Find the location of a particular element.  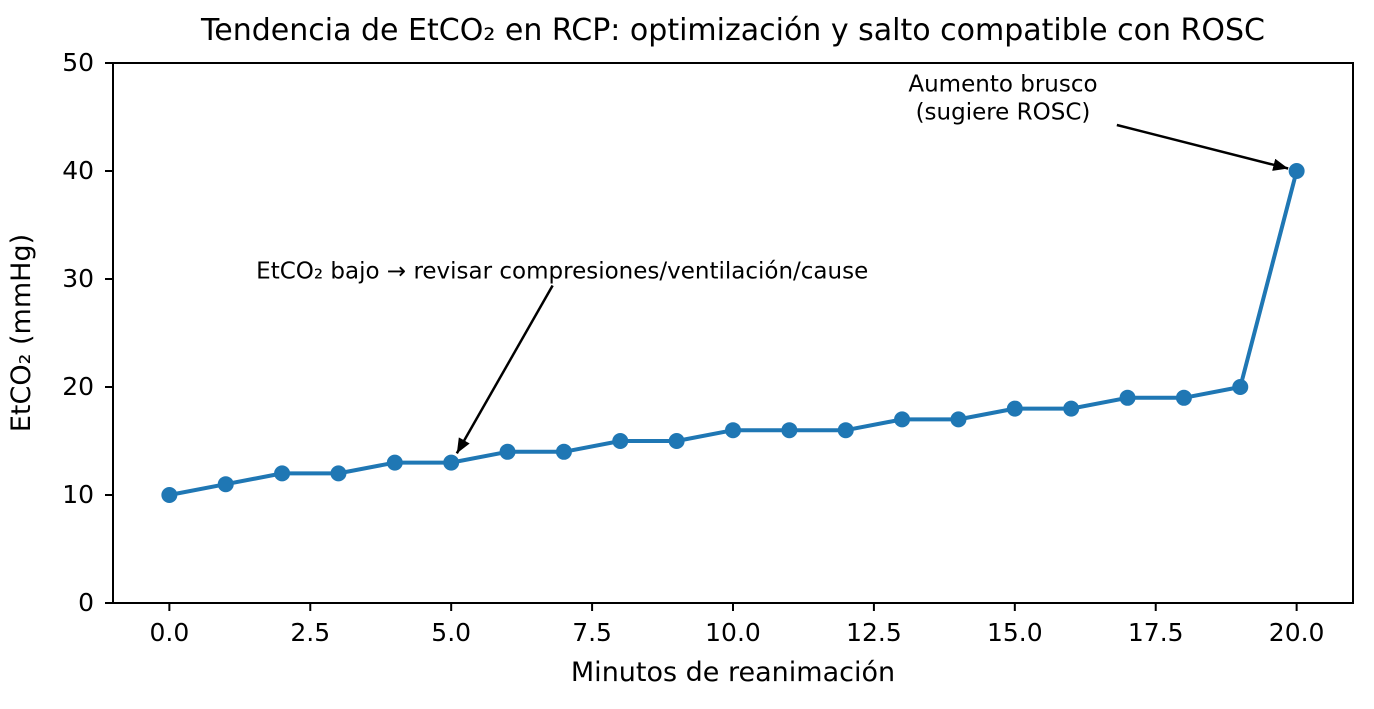

x-tick-label: 7.5 is located at coordinates (592, 632).